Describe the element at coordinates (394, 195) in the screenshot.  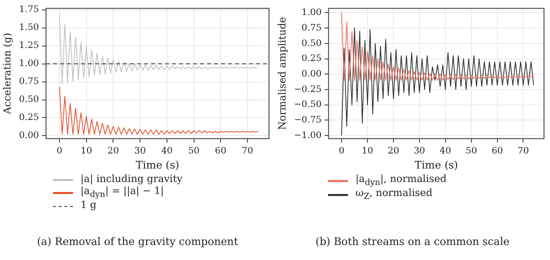
I see `legend-label: ω$_{Z}$, normalised` at that location.